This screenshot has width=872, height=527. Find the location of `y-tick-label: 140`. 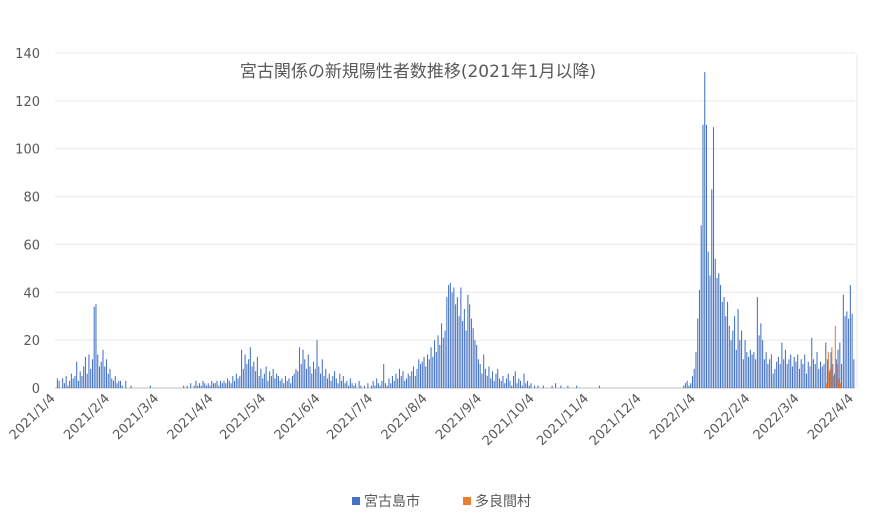

y-tick-label: 140 is located at coordinates (27, 54).